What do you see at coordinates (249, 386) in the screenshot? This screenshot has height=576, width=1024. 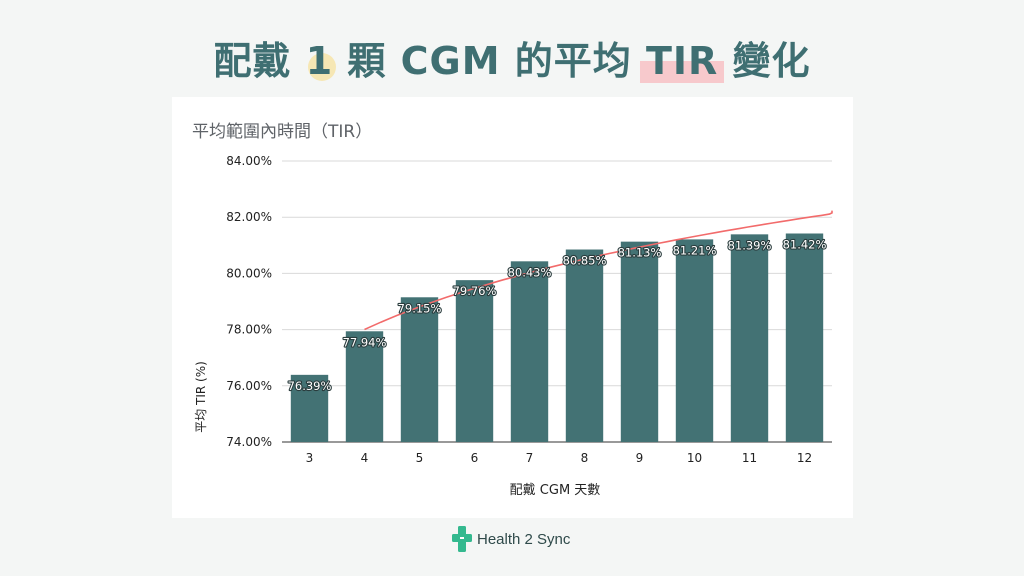 I see `y-tick-label: 76.00%` at bounding box center [249, 386].